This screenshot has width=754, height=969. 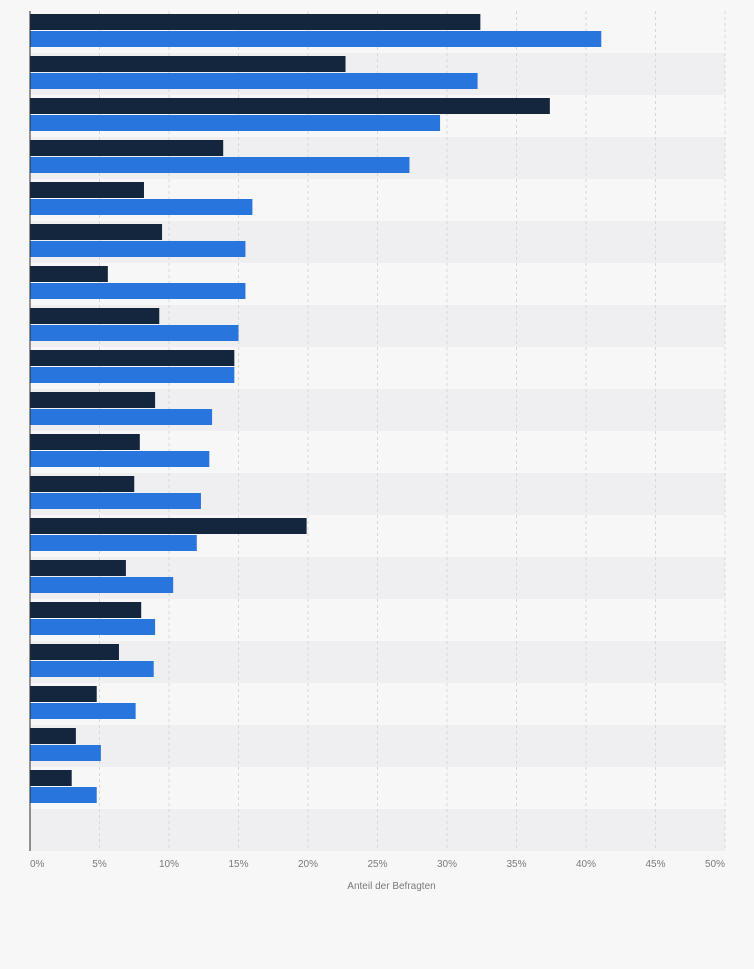 I want to click on x-tick-label: 20%, so click(x=308, y=864).